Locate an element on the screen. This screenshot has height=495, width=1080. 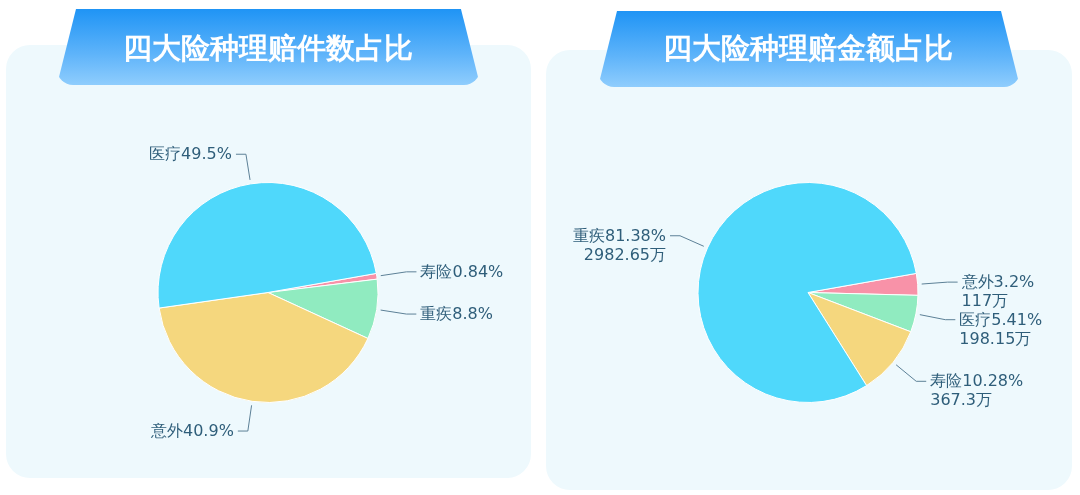
slice-label: 医疗5.41% 198.15万 is located at coordinates (1001, 328).